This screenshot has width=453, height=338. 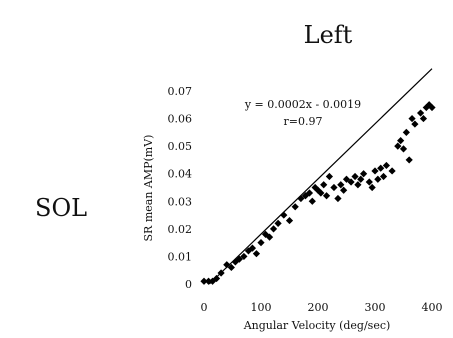 I want to click on x-tick-label: 100, so click(x=261, y=307).